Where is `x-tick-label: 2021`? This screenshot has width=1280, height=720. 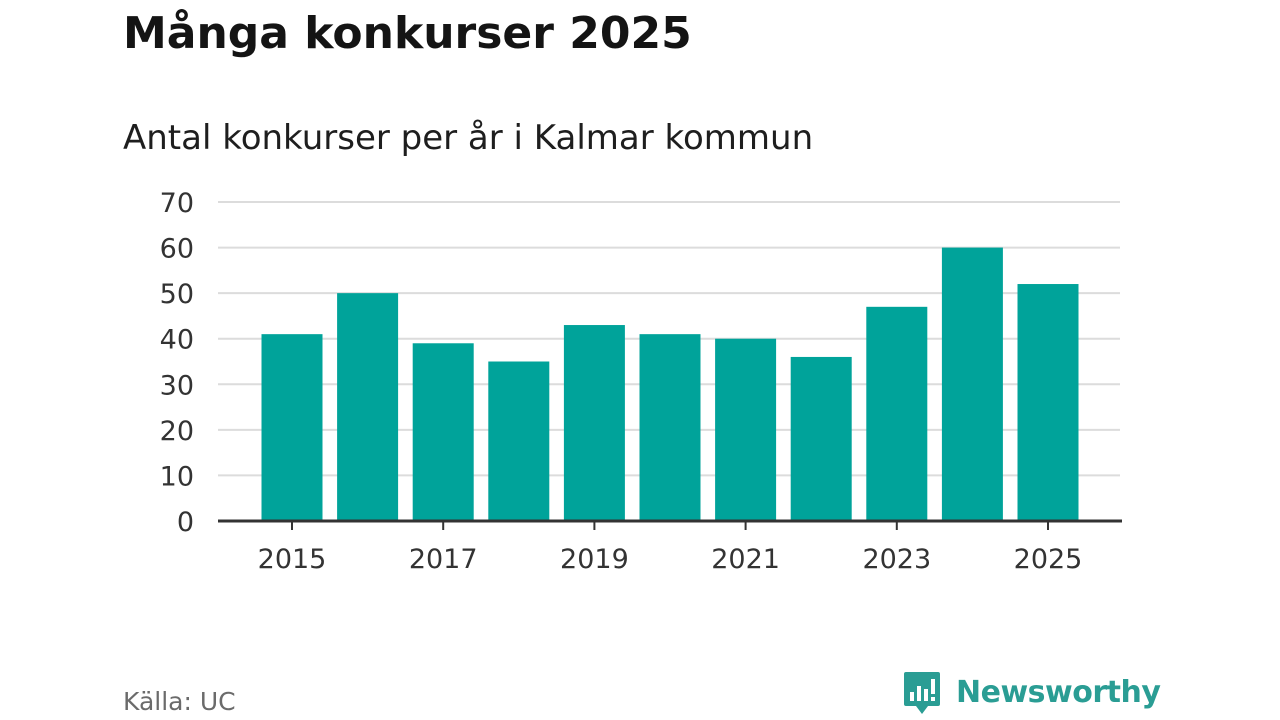 x-tick-label: 2021 is located at coordinates (745, 559).